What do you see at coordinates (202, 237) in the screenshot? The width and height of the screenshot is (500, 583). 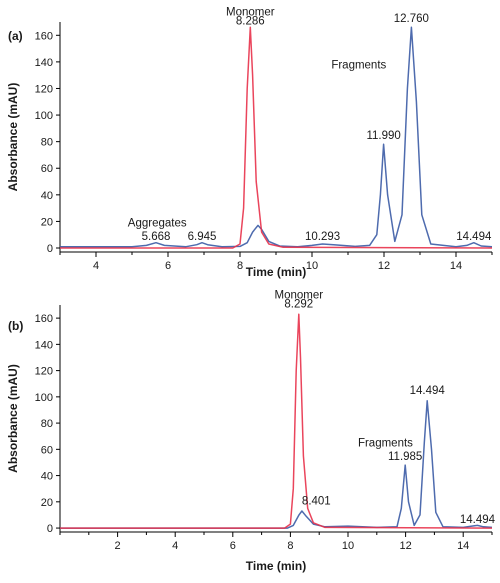 I see `peak-annotation: 6.945` at bounding box center [202, 237].